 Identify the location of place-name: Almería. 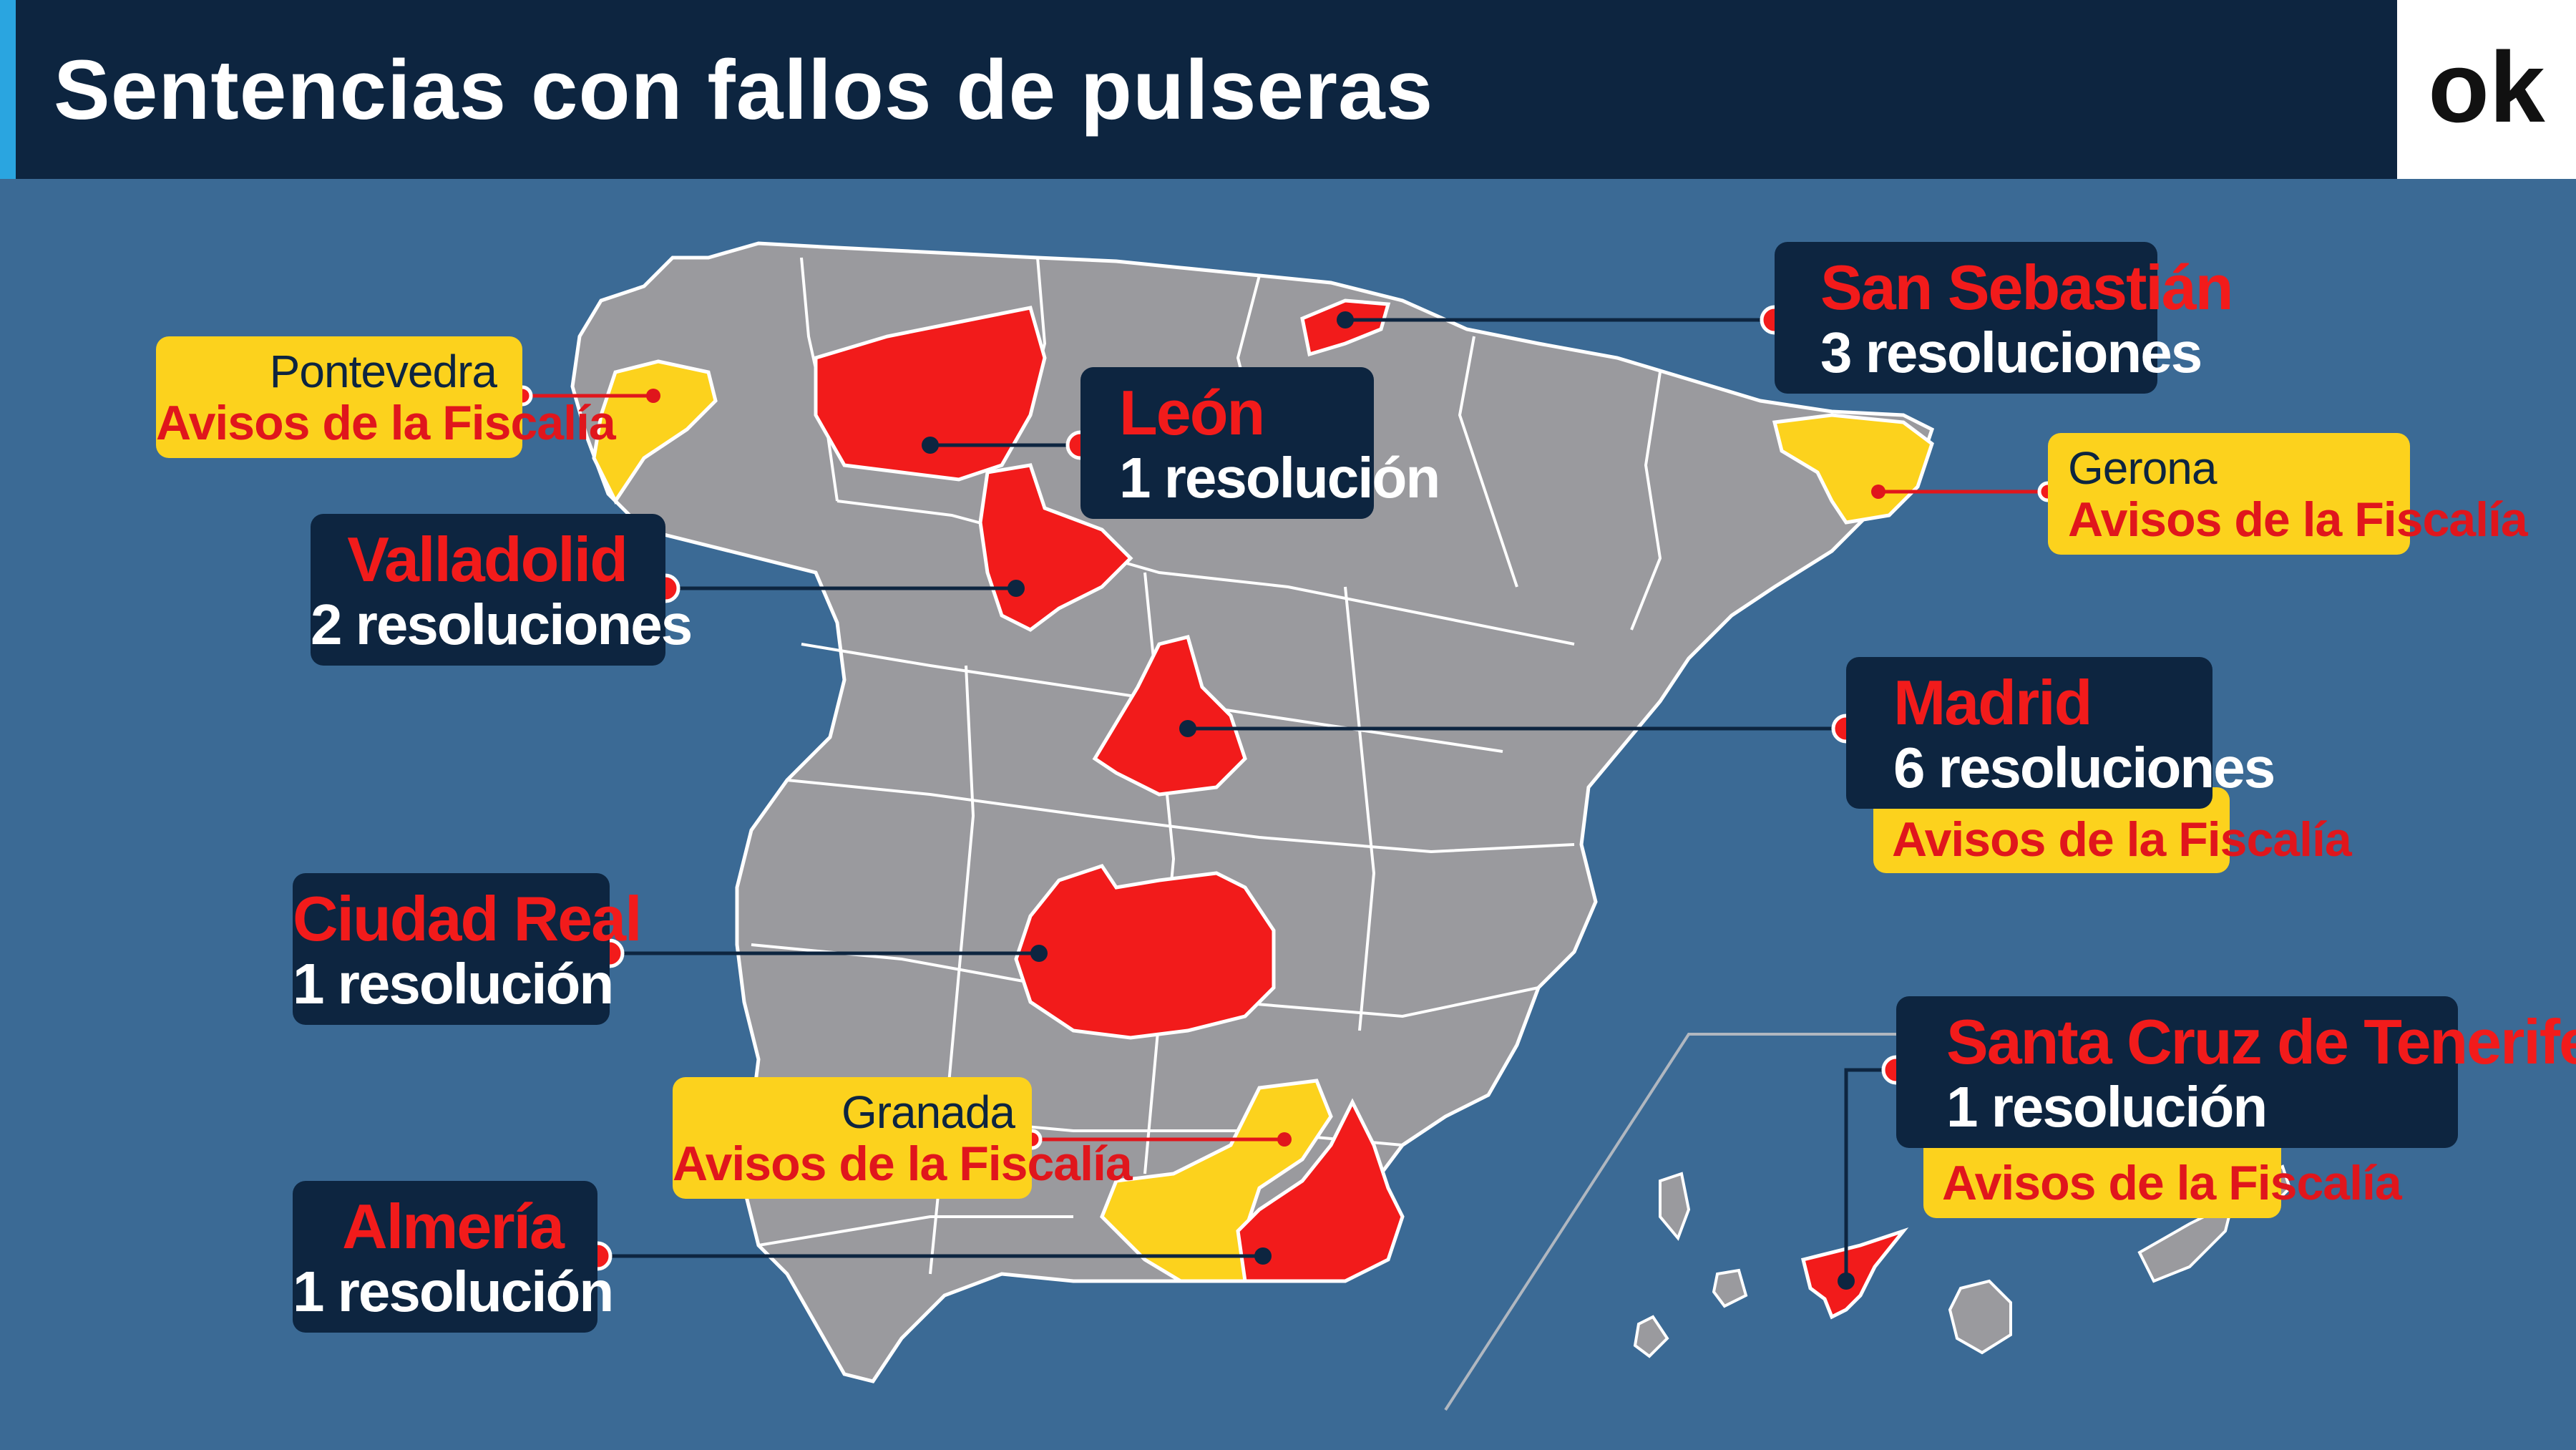
(453, 1226).